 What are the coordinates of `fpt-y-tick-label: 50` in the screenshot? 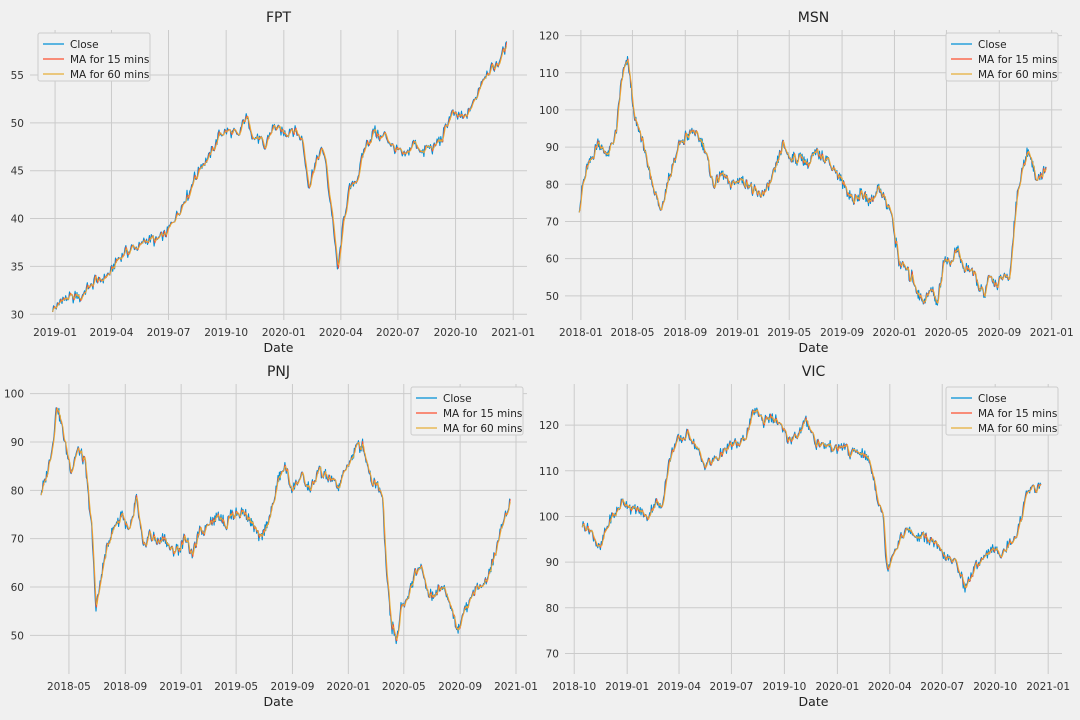 It's located at (17, 124).